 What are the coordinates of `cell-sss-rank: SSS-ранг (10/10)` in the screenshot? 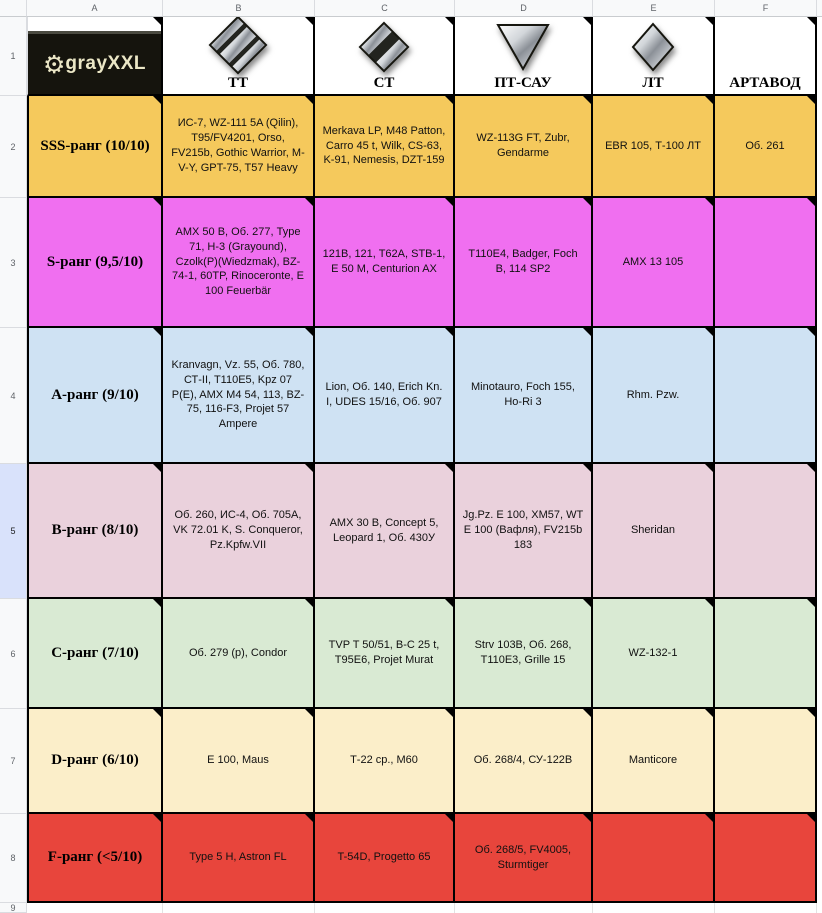 It's located at (95, 147).